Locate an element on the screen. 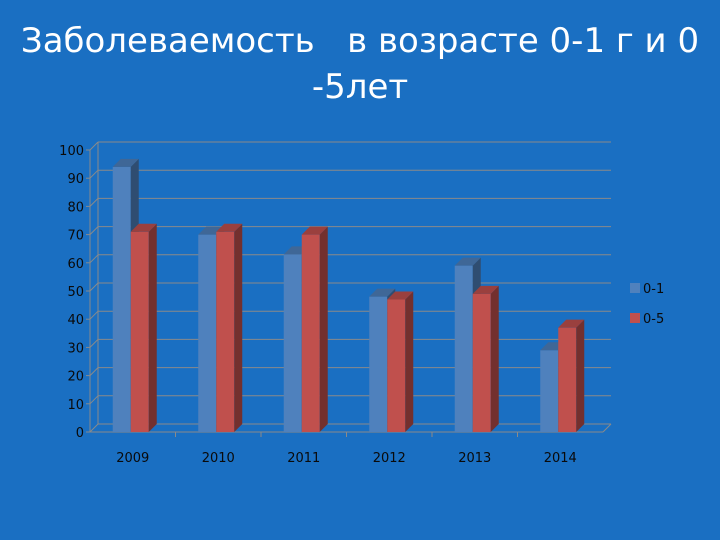  floor-right-edge is located at coordinates (607, 428).